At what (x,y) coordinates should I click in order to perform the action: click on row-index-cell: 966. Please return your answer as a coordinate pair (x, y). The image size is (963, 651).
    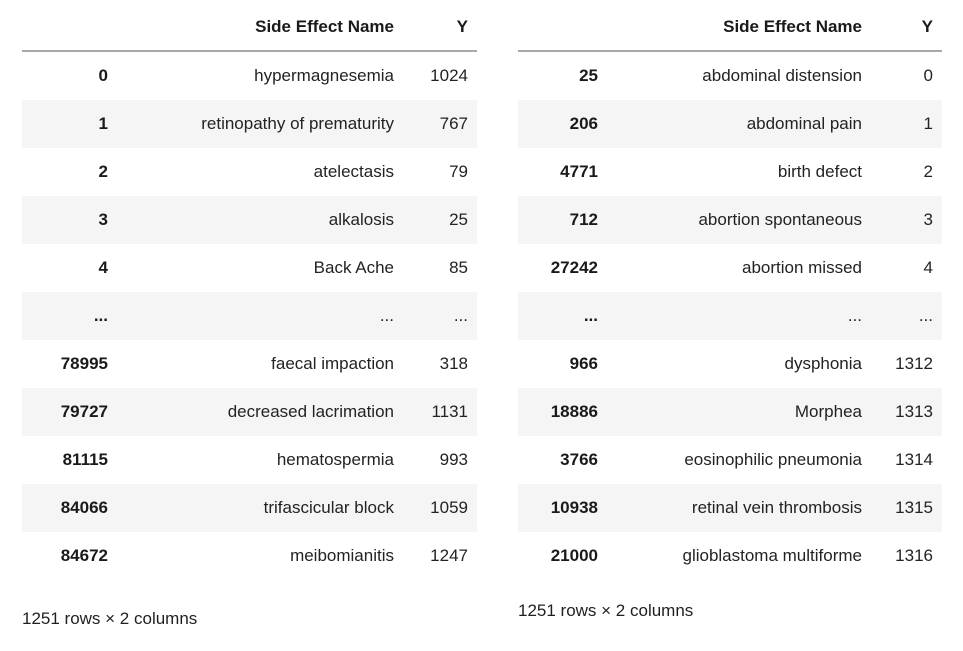
    Looking at the image, I should click on (583, 363).